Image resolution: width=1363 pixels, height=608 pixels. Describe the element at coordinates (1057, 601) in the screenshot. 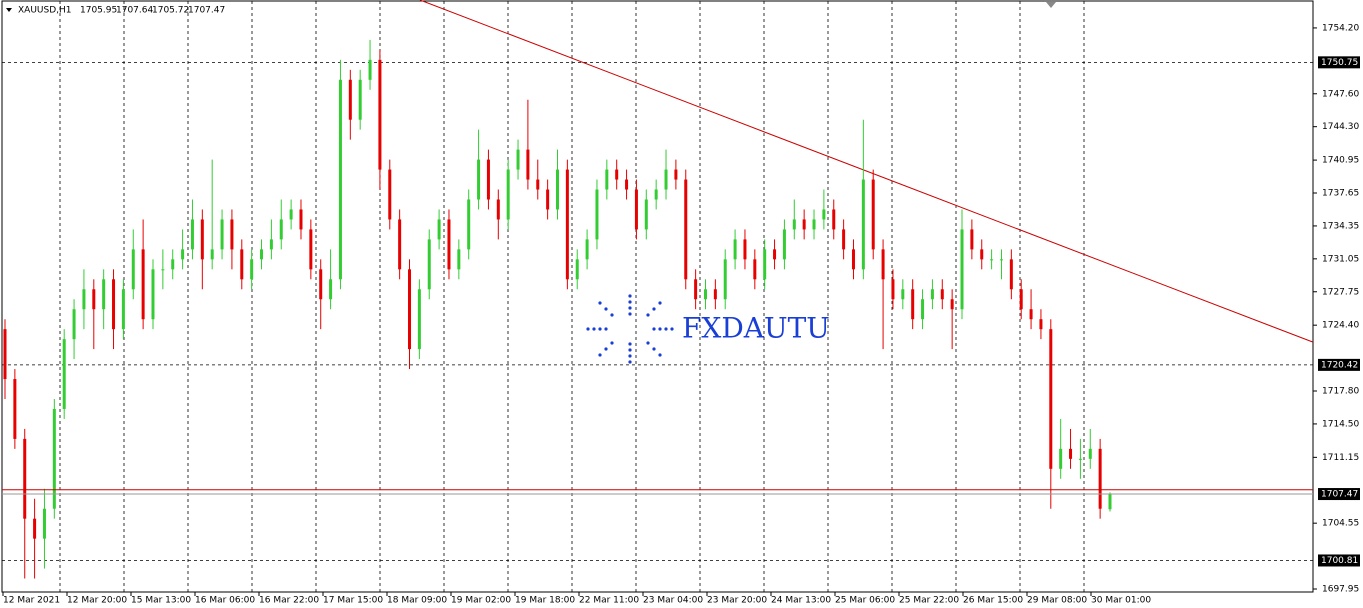

I see `x-tick-label: 29 Mar 08:00` at that location.